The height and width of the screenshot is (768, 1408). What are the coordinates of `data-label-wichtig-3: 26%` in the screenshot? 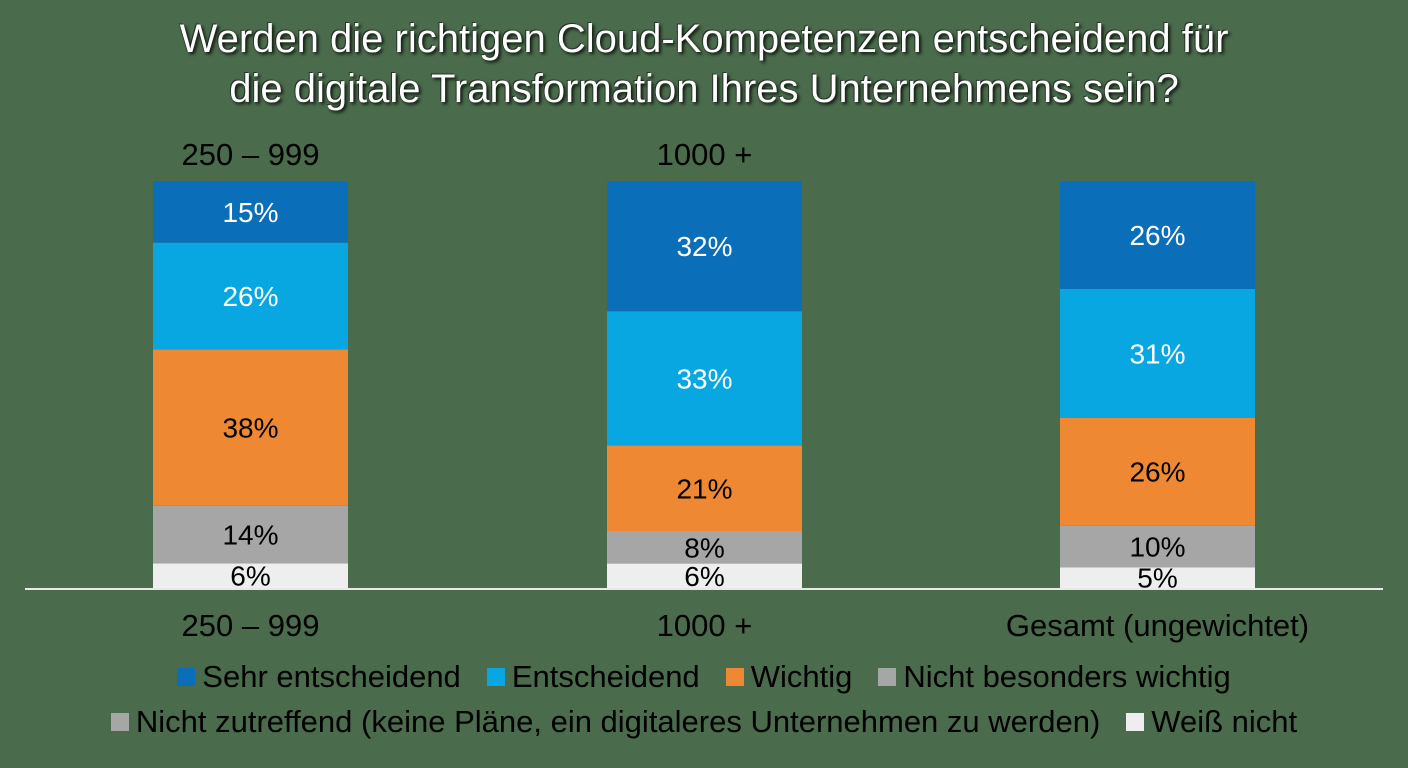 It's located at (1157, 472).